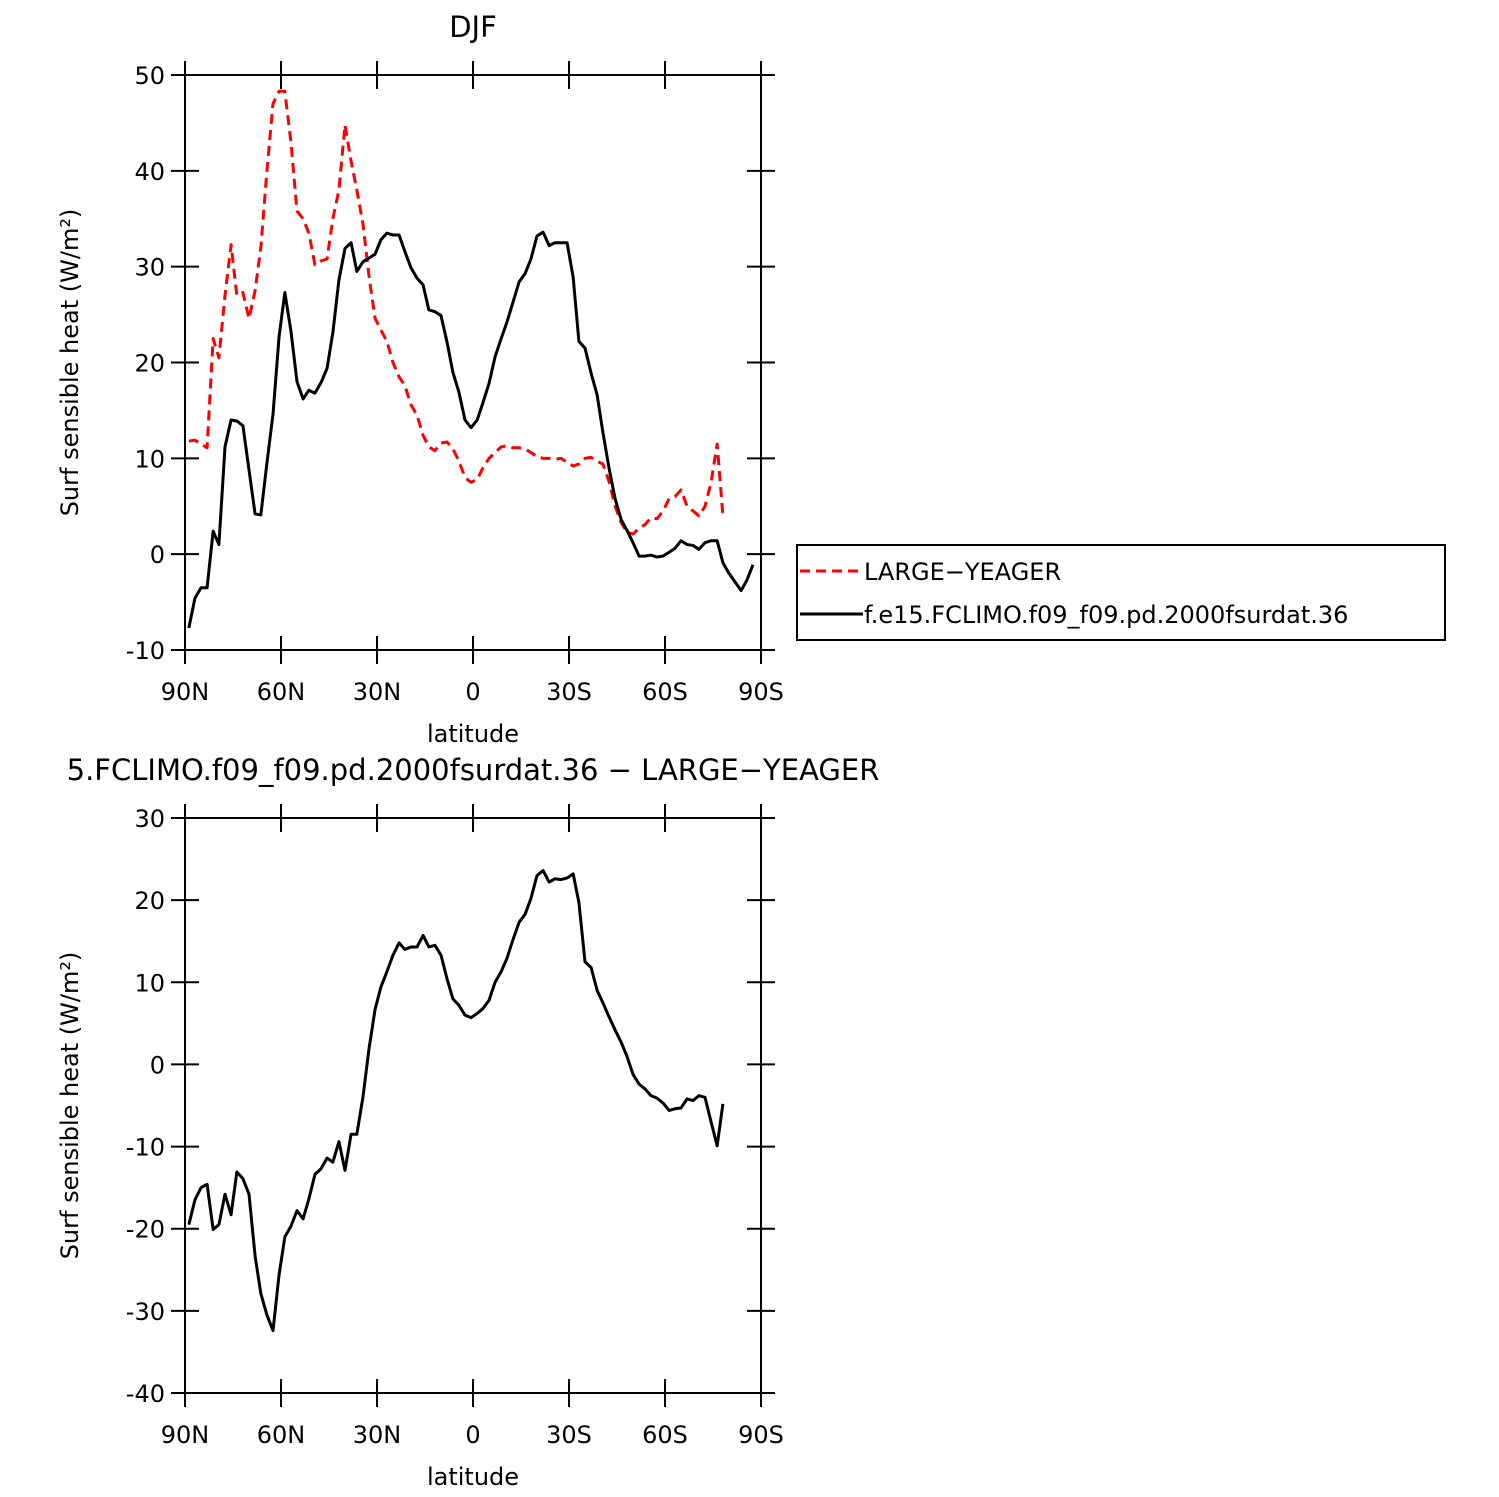 The height and width of the screenshot is (1497, 1499). What do you see at coordinates (149, 76) in the screenshot?
I see `y-tick-label: 50` at bounding box center [149, 76].